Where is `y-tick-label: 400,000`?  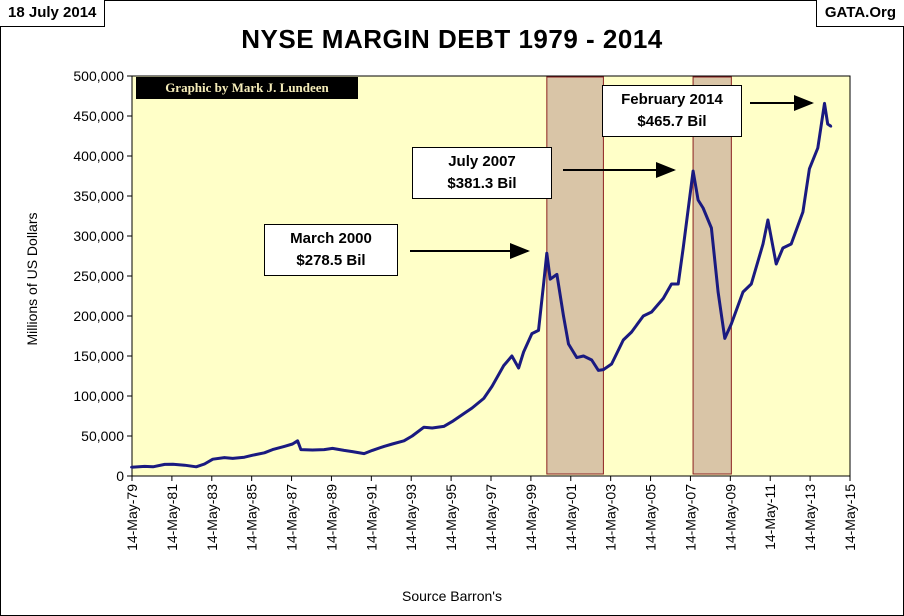
y-tick-label: 400,000 is located at coordinates (98, 156).